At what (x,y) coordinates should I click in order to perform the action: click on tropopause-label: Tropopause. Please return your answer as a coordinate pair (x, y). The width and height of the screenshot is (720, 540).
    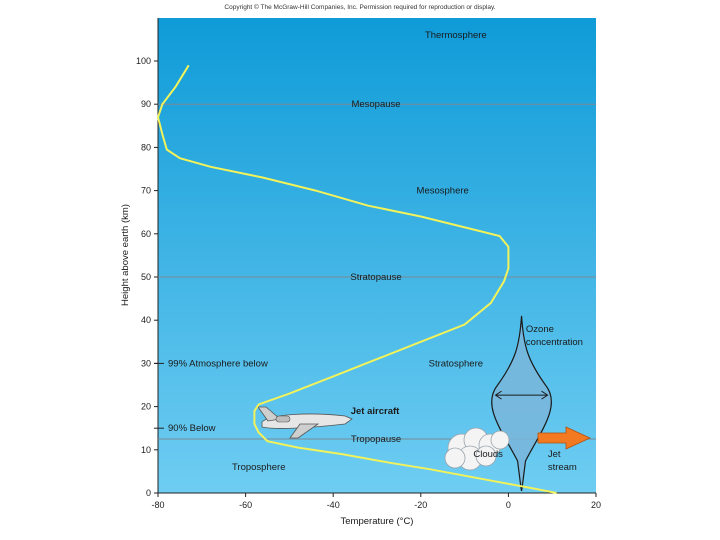
    Looking at the image, I should click on (376, 439).